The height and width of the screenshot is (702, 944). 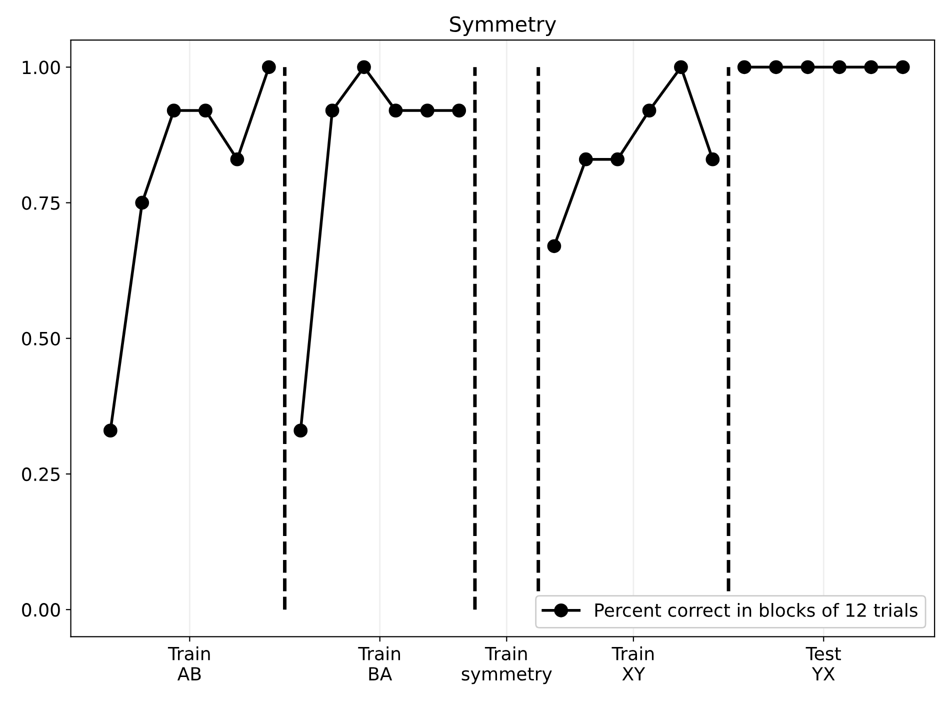 What do you see at coordinates (507, 665) in the screenshot?
I see `x-tick-label: Train symmetry` at bounding box center [507, 665].